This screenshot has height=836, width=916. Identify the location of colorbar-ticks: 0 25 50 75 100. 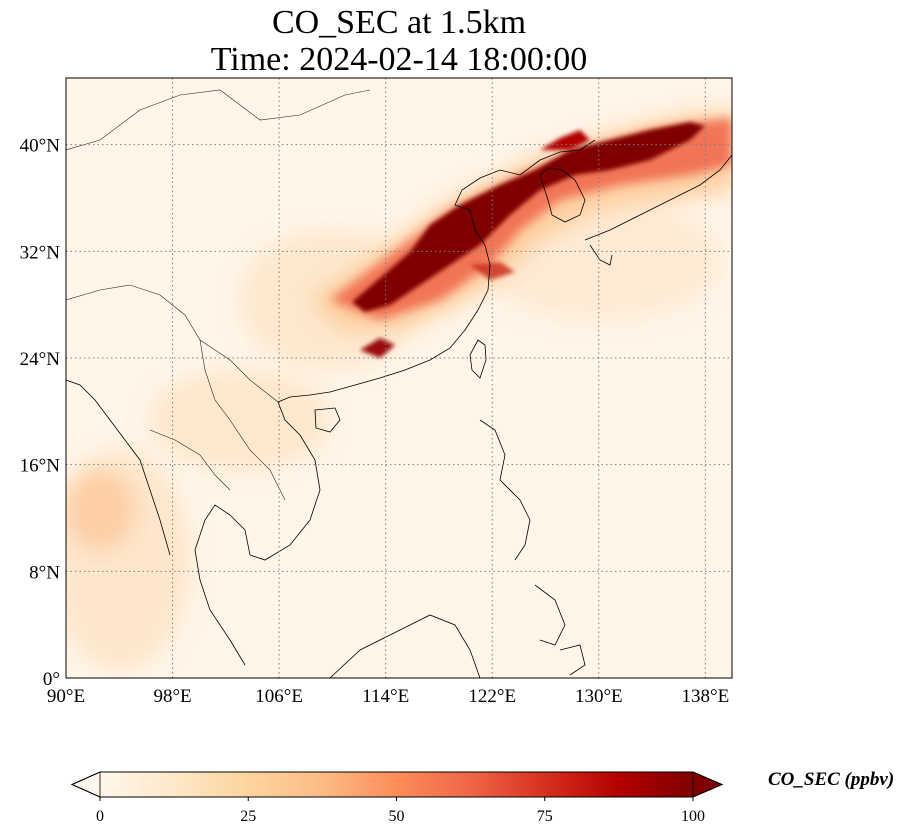
(400, 811).